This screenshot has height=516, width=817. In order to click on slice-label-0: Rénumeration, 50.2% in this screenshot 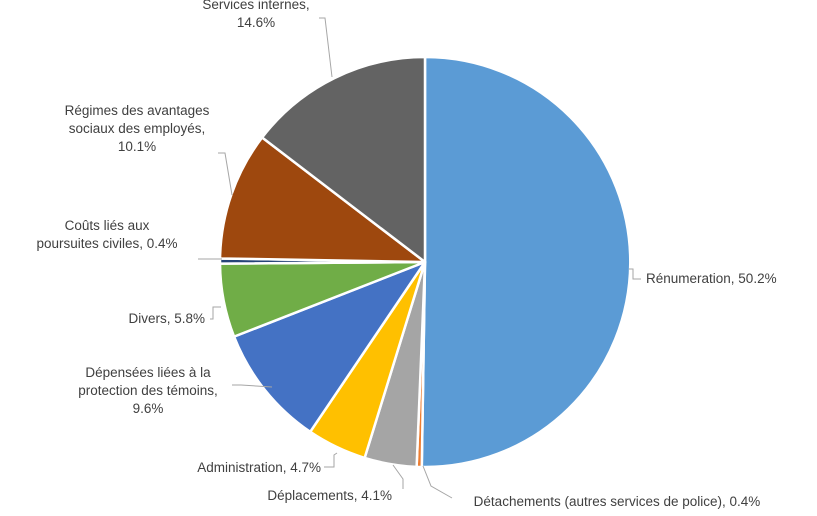, I will do `click(711, 278)`.